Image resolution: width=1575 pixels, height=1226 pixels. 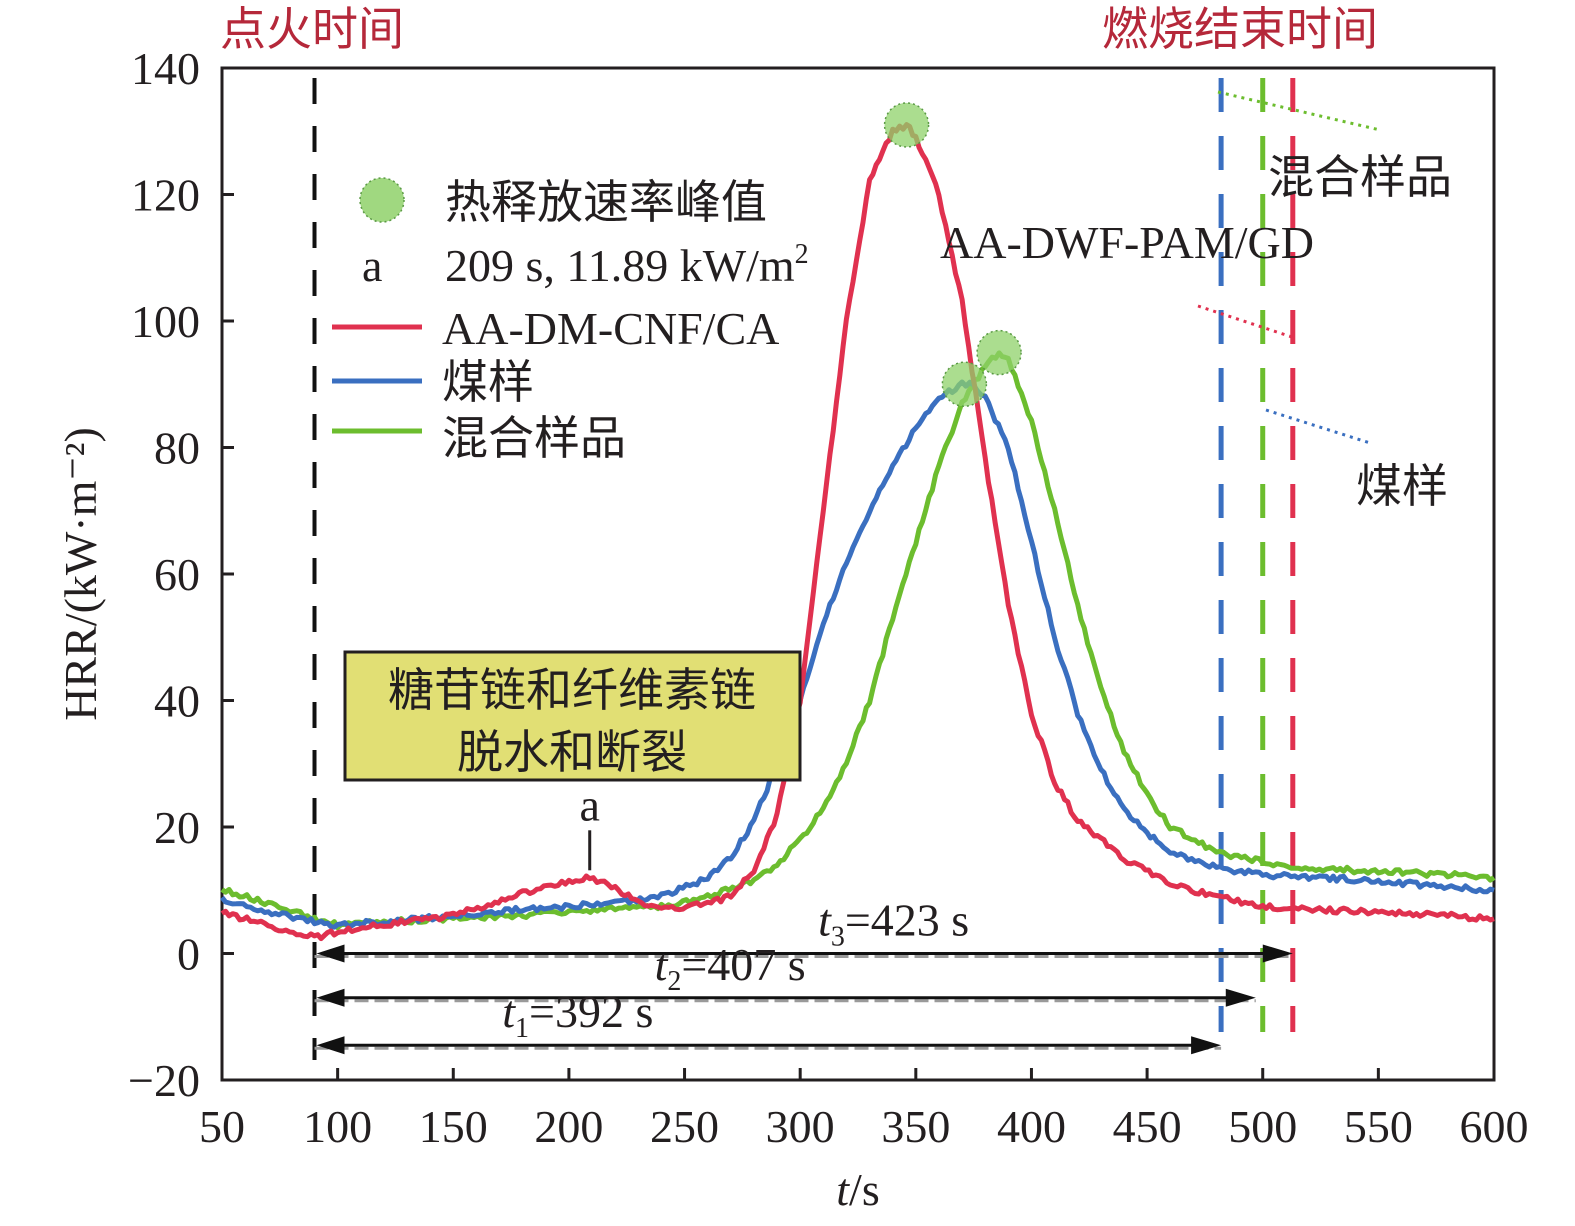 I want to click on duration-arrow-head-left-t3, so click(x=330, y=953).